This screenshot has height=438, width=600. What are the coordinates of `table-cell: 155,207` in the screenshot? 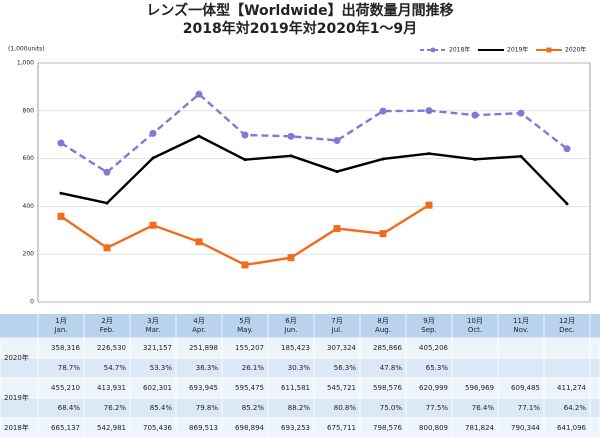 It's located at (249, 348).